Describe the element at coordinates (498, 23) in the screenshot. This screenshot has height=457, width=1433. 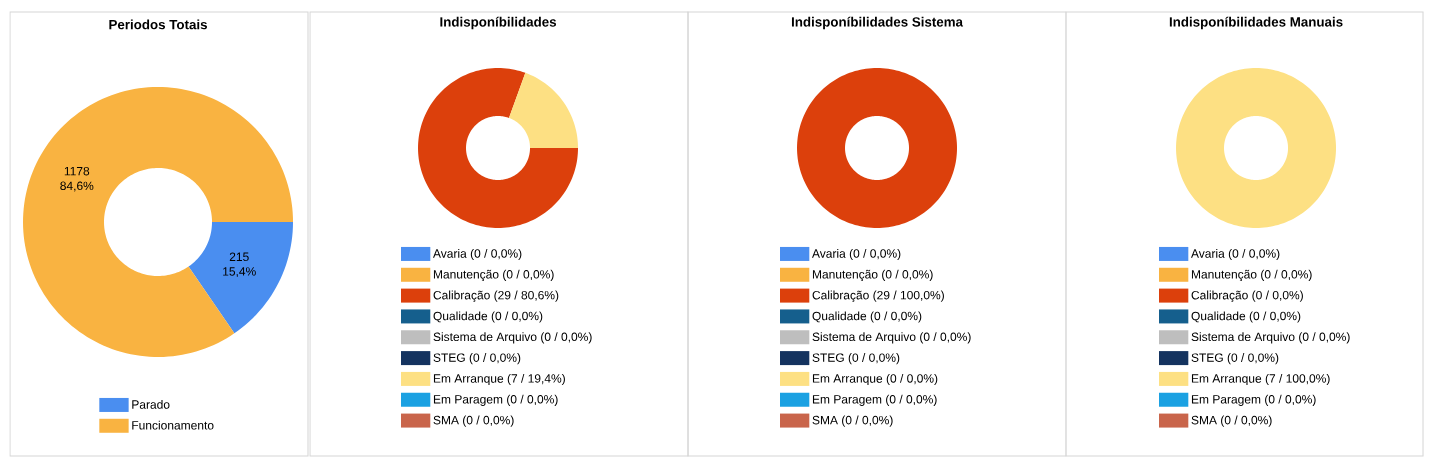
I see `chart-title: Indisponíbilidades` at that location.